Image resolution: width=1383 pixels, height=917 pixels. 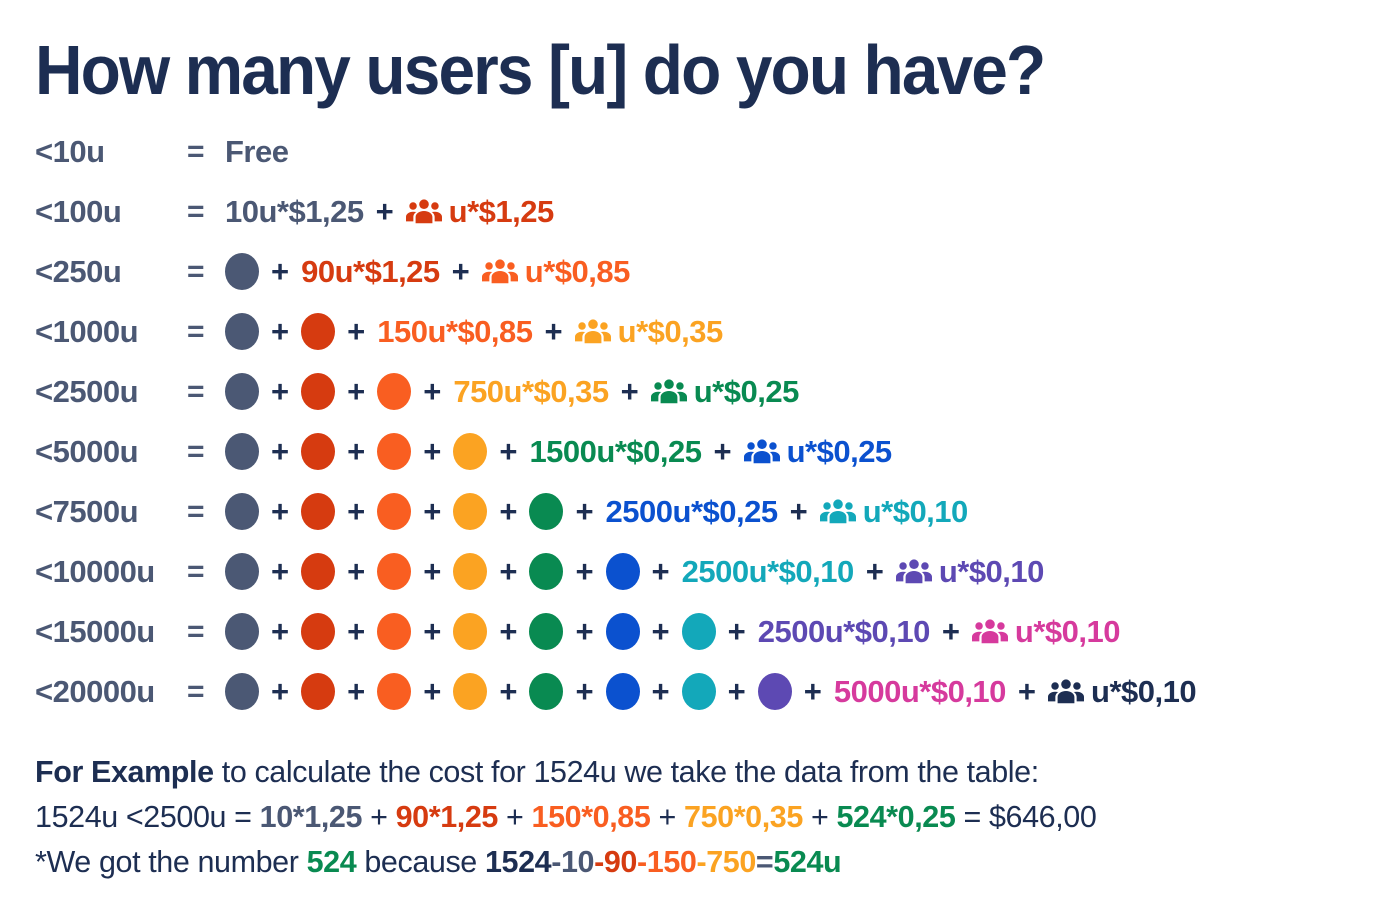 What do you see at coordinates (294, 211) in the screenshot?
I see `tier-formula-text: 10u*$1,25` at bounding box center [294, 211].